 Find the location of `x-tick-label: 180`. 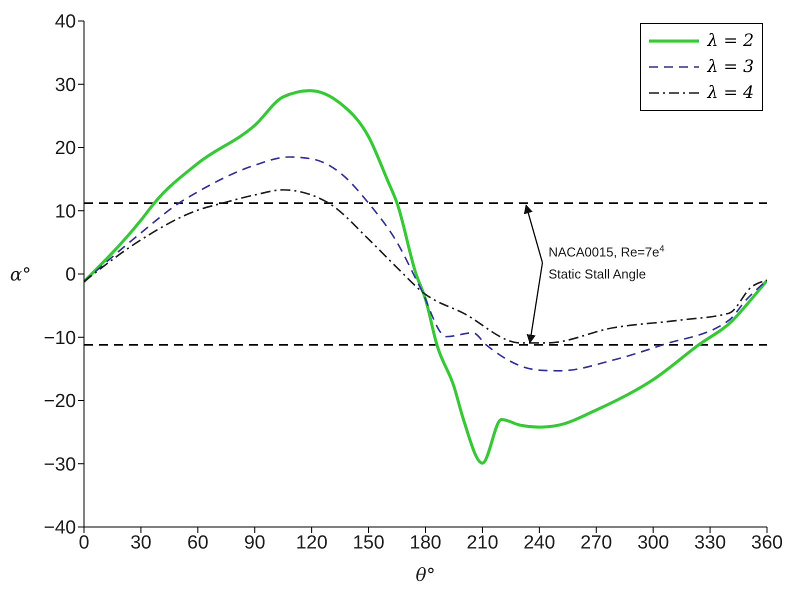

x-tick-label: 180 is located at coordinates (426, 543).